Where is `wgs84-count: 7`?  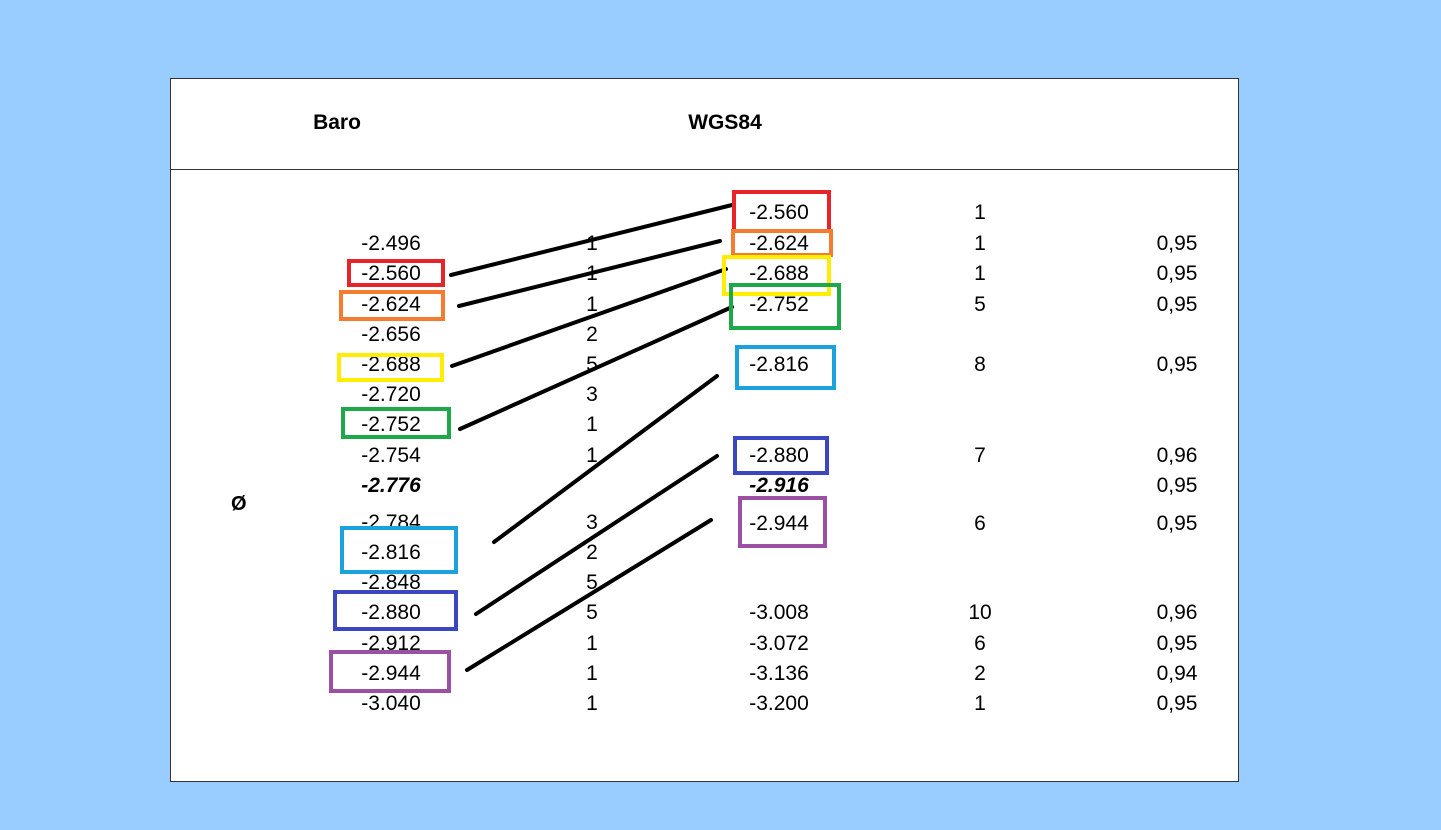 wgs84-count: 7 is located at coordinates (980, 455).